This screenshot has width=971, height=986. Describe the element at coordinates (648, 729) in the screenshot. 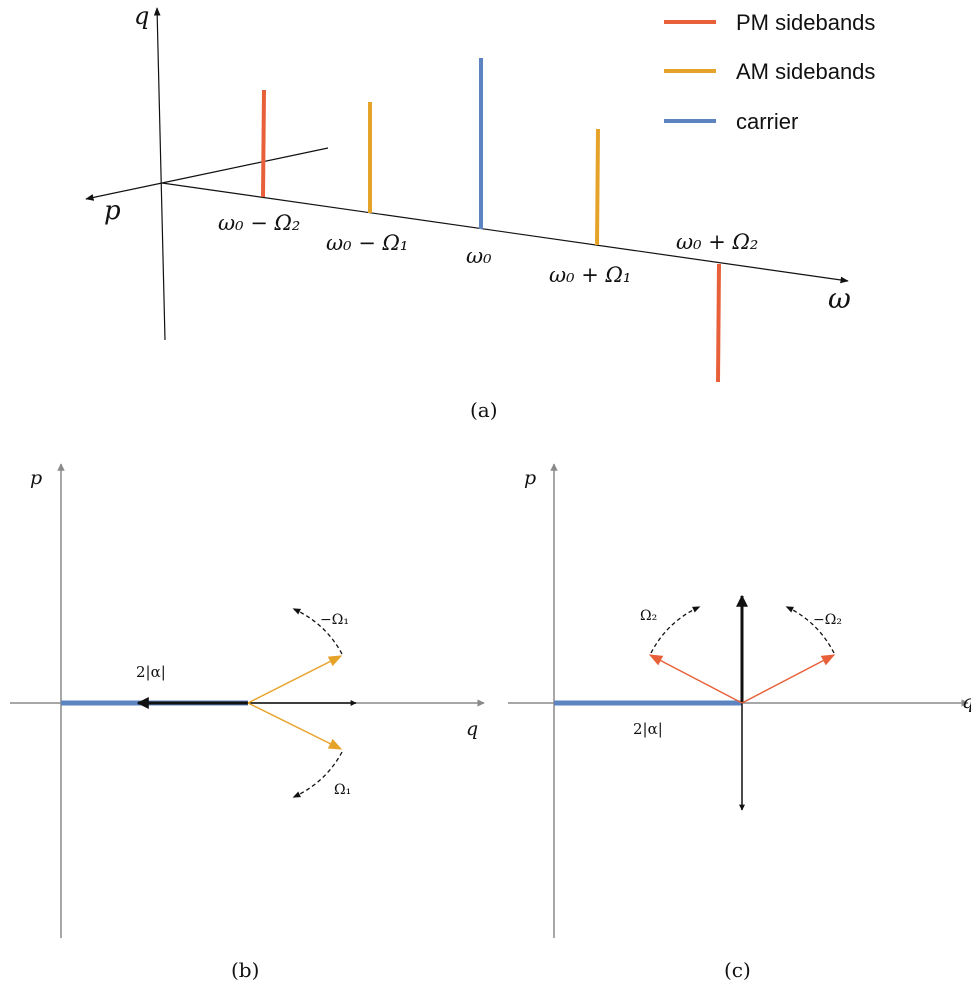

I see `c-amp-label: 2|α|` at that location.